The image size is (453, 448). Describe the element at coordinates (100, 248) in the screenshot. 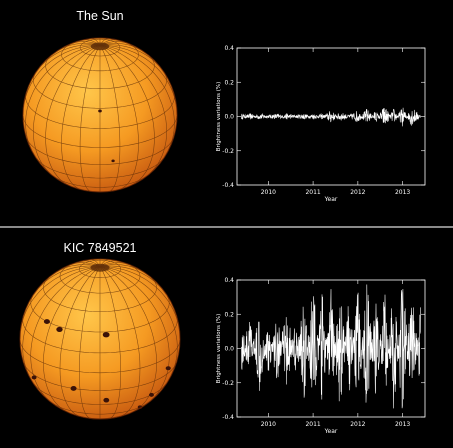

I see `star-title: KIC 7849521` at that location.